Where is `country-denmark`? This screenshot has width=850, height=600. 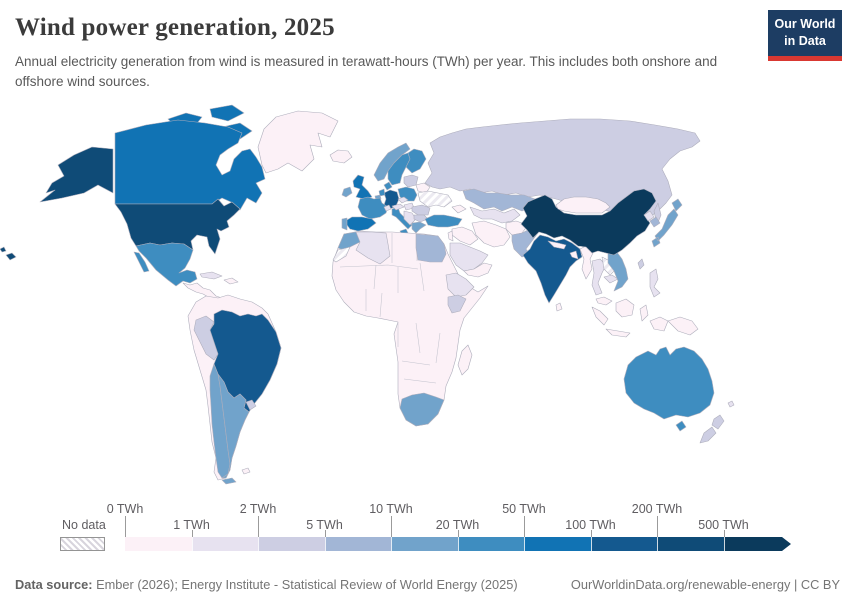
country-denmark is located at coordinates (388, 186).